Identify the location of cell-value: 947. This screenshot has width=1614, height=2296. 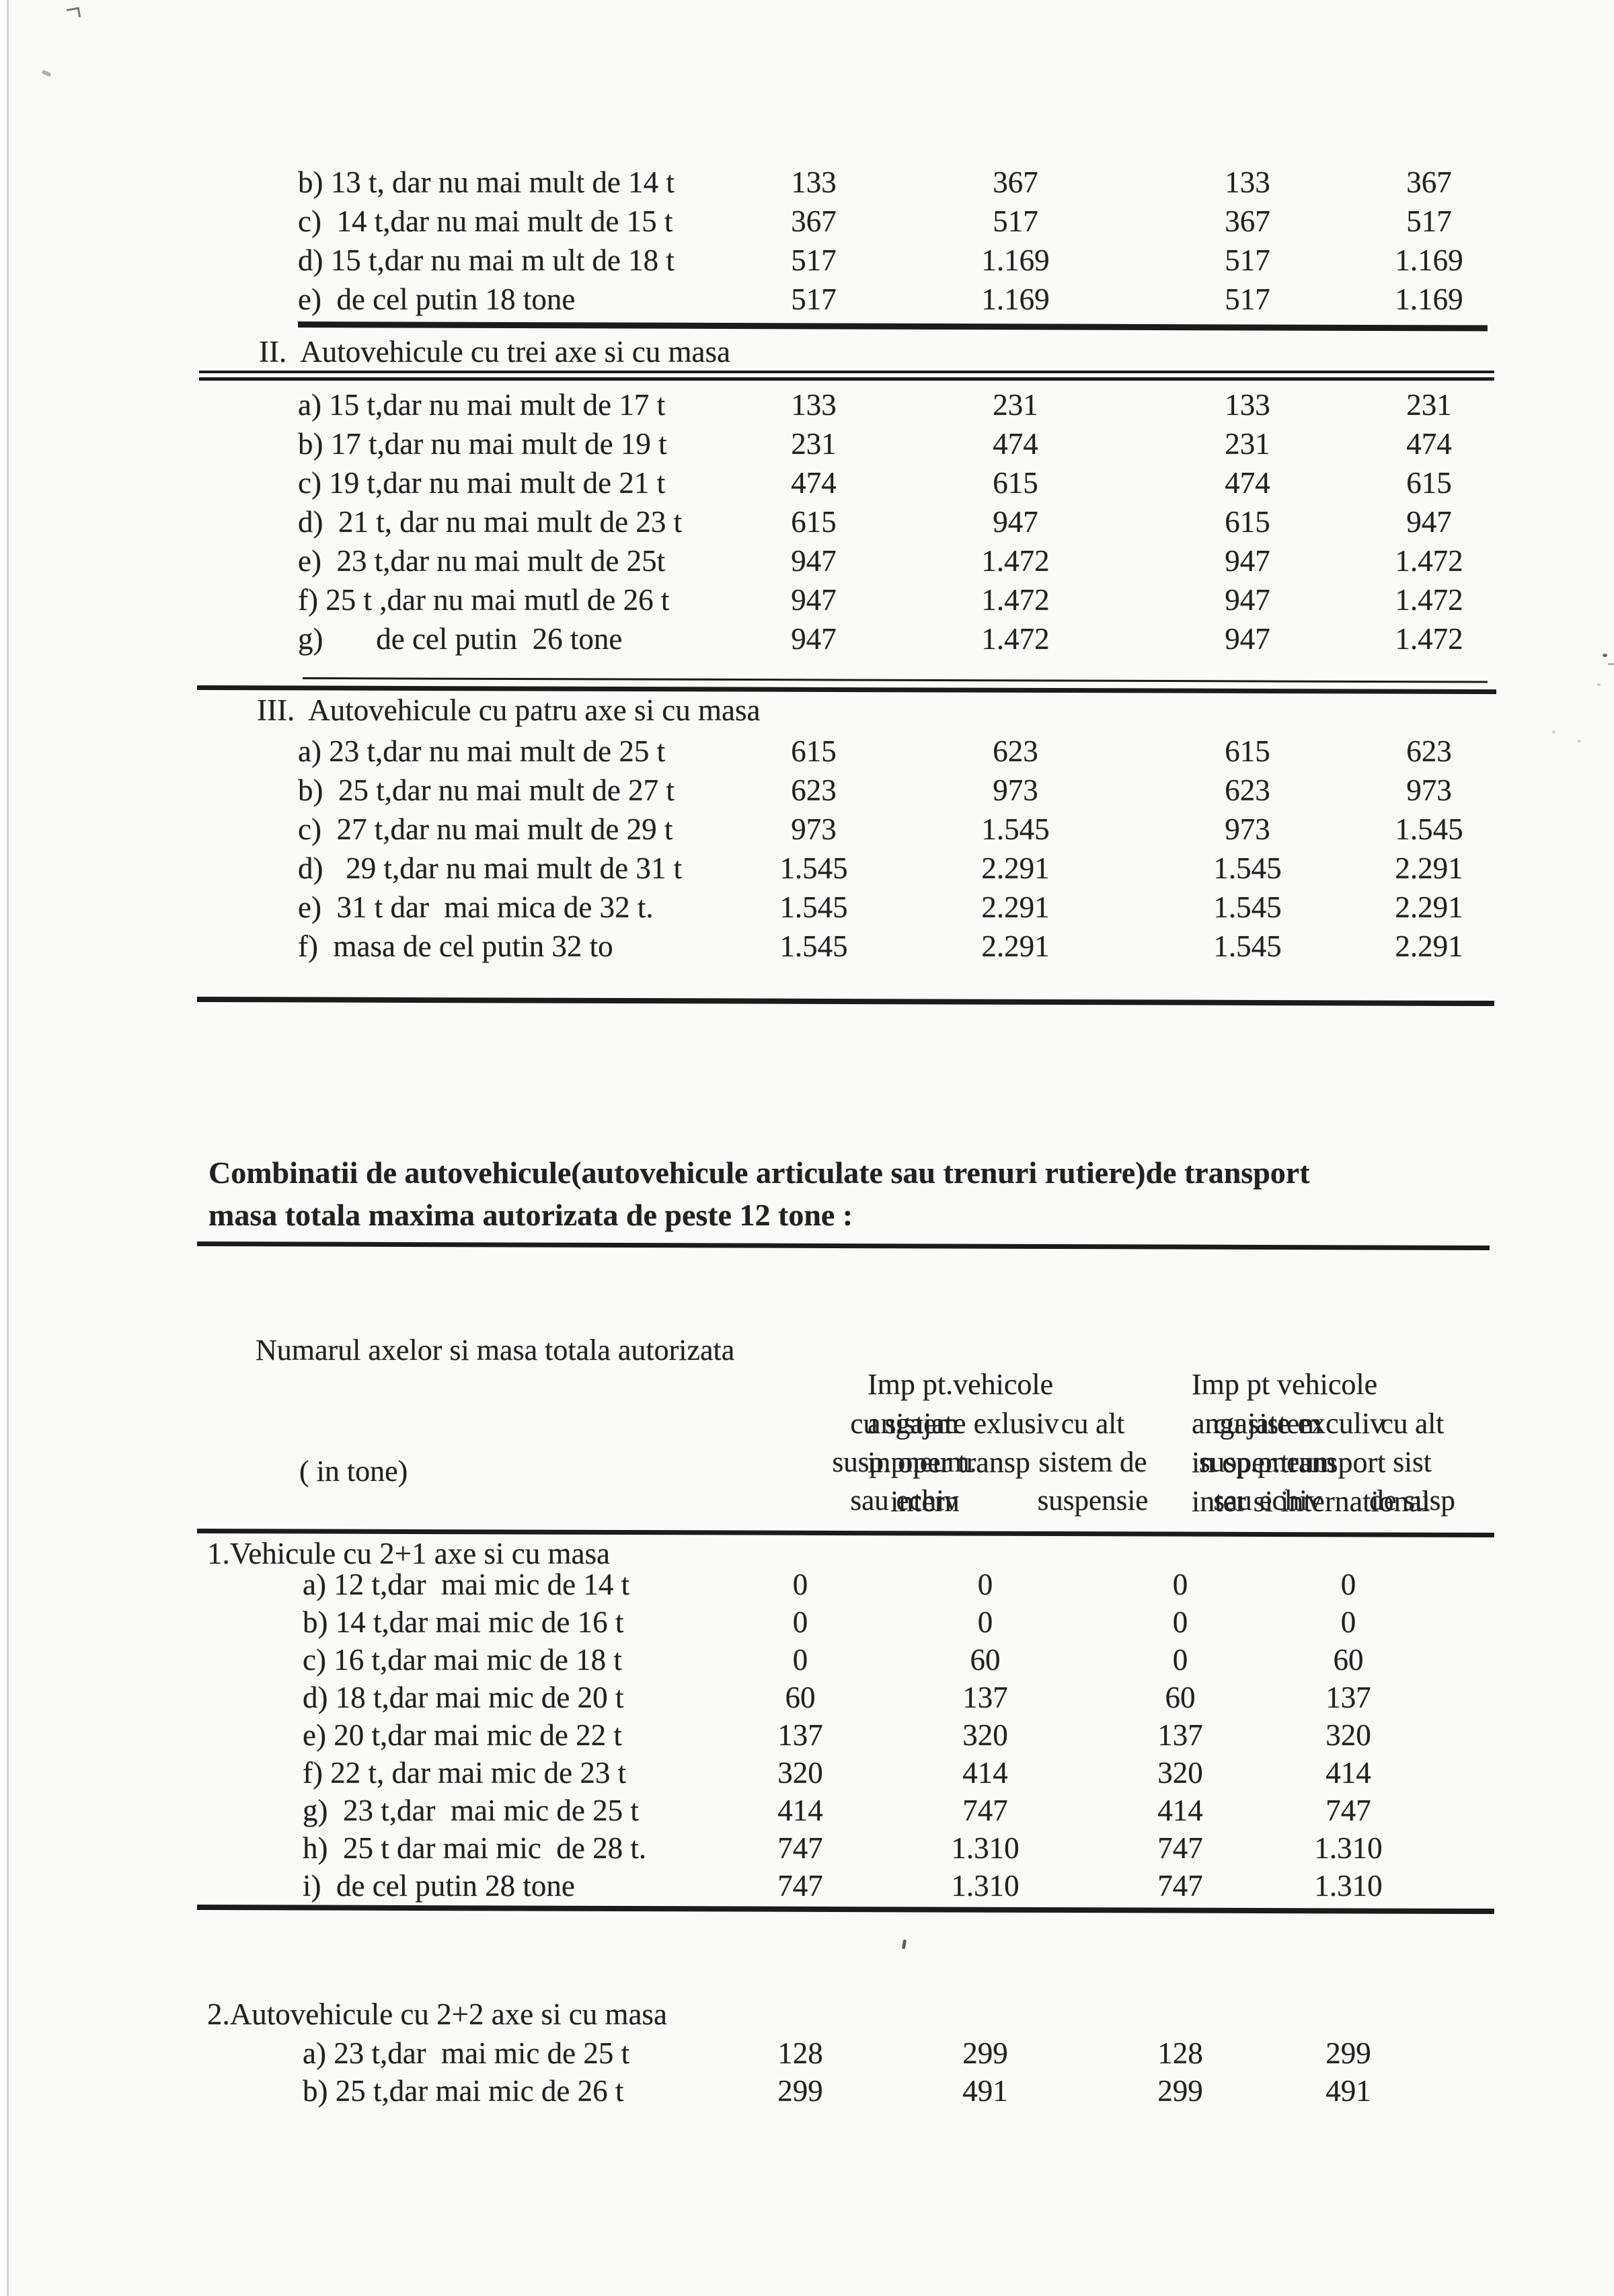
(1247, 561).